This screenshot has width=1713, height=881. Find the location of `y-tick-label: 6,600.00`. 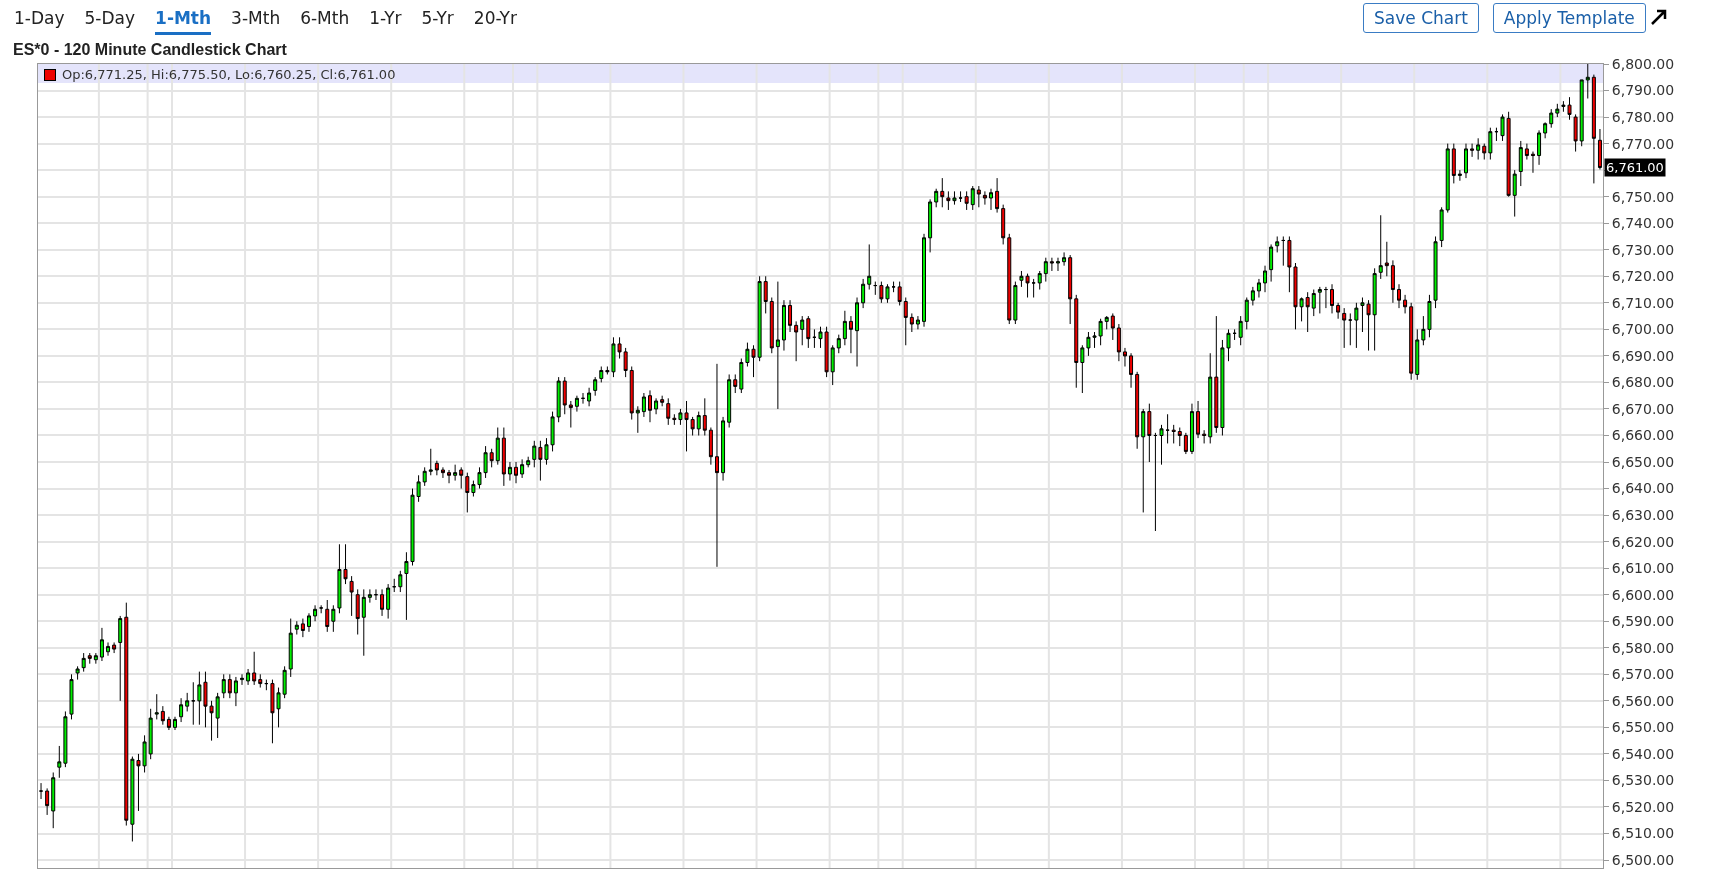

y-tick-label: 6,600.00 is located at coordinates (1643, 594).